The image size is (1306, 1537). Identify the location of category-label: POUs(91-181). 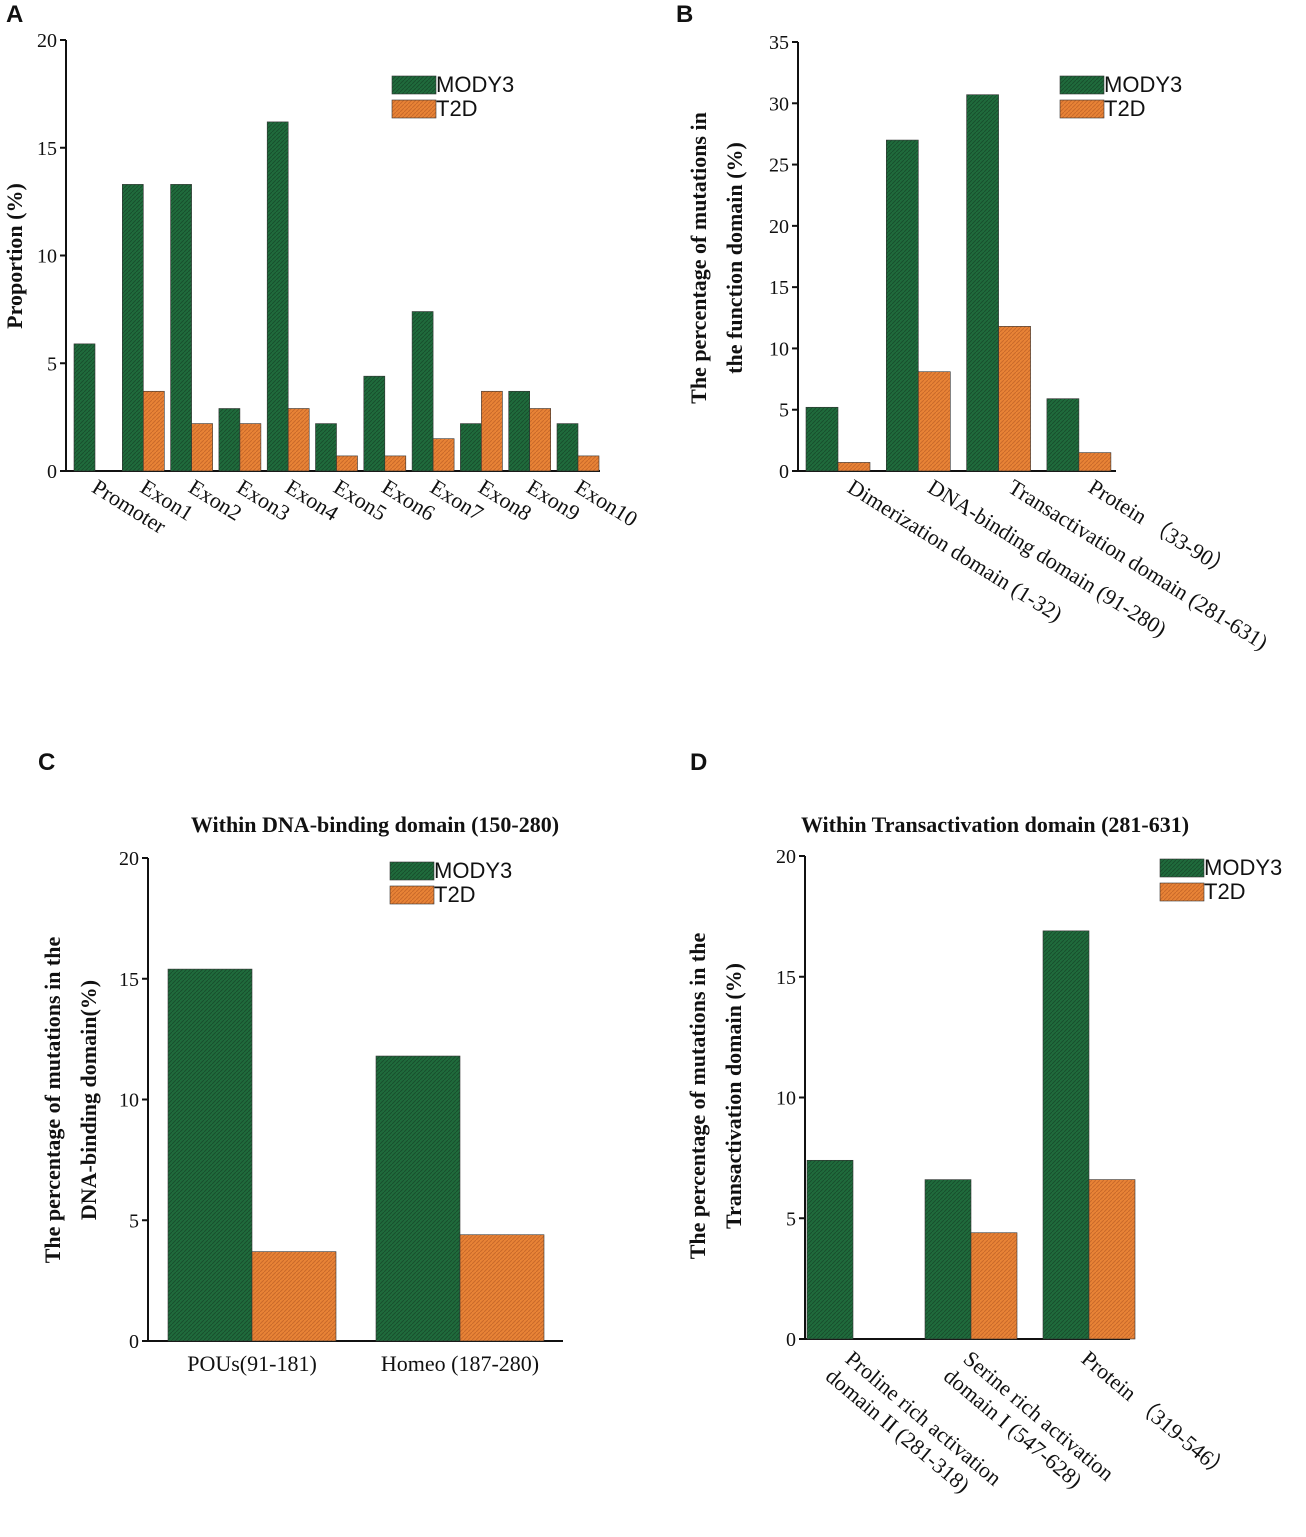
(252, 1363).